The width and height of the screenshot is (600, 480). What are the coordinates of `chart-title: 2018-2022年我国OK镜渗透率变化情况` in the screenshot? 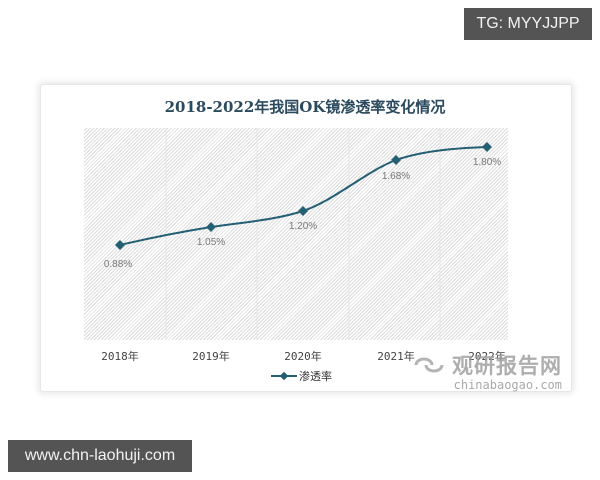 It's located at (305, 107).